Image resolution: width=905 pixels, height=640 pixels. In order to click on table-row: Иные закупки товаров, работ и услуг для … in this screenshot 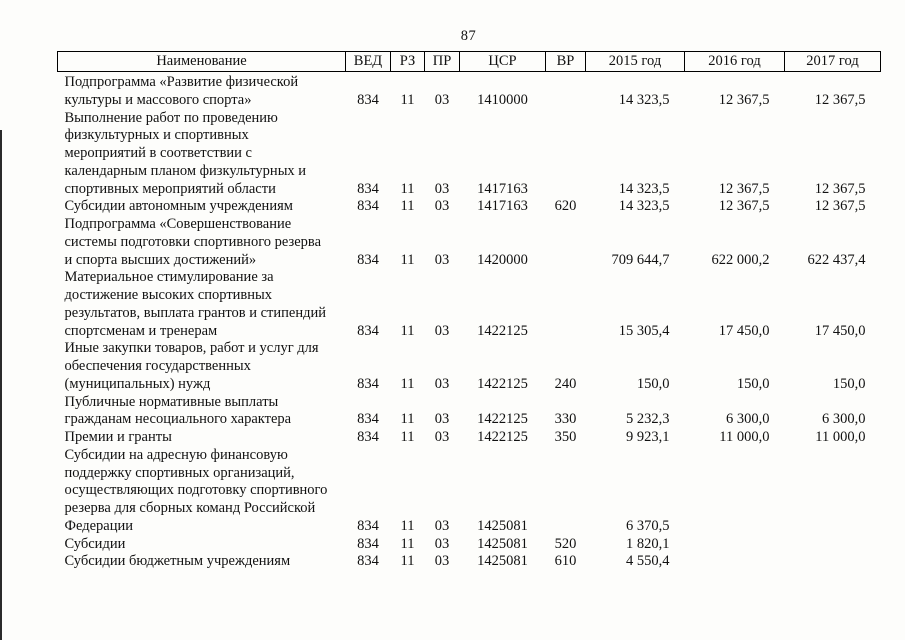, I will do `click(469, 366)`.